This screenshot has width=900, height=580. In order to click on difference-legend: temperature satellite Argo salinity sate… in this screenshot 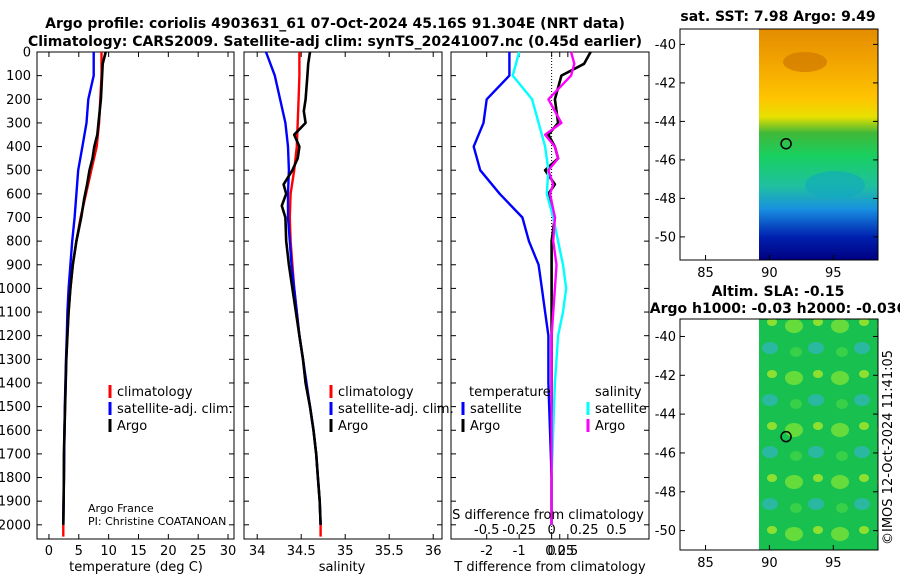, I will do `click(554, 409)`.